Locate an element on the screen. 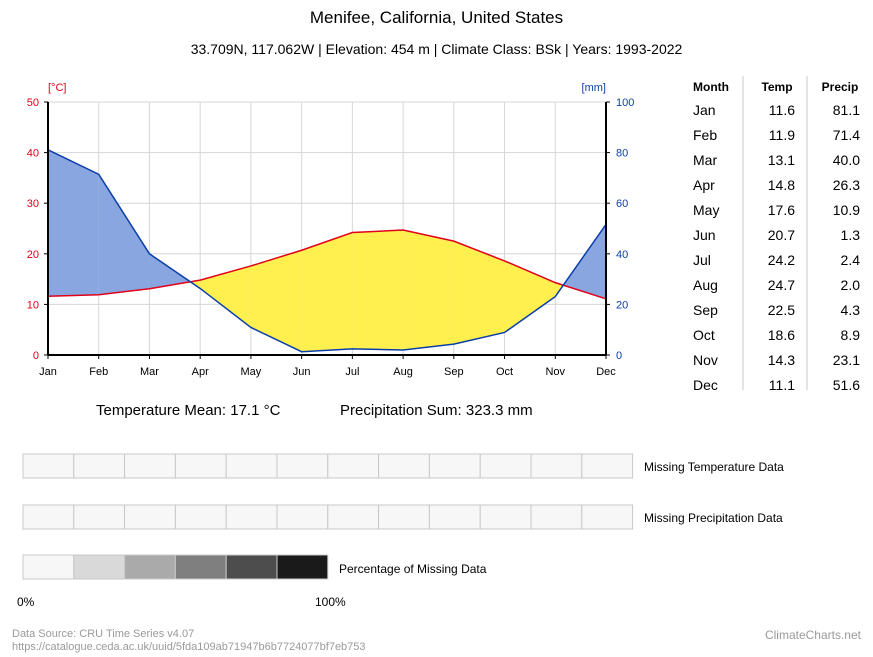  table-header: Month is located at coordinates (711, 87).